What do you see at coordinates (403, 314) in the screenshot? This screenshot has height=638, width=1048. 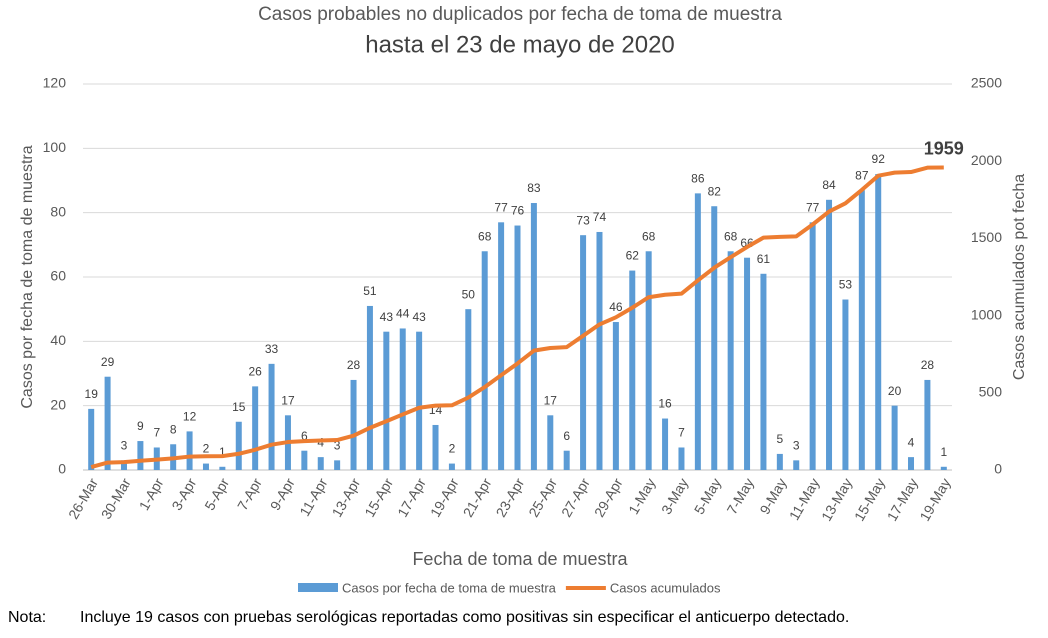 I see `bar-value-label: 44` at bounding box center [403, 314].